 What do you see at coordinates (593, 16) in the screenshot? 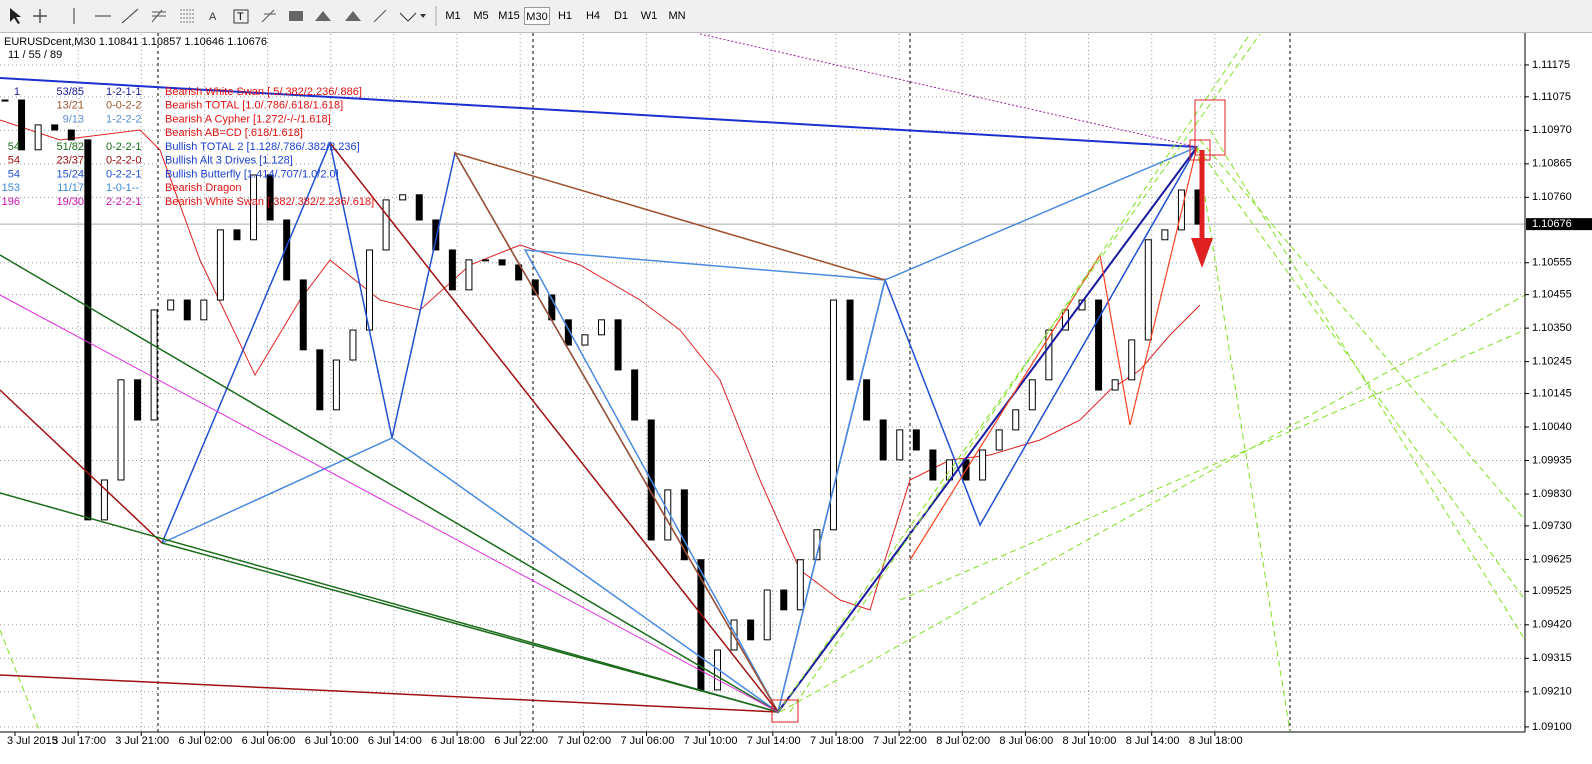
I see `timeframe-button: H4` at bounding box center [593, 16].